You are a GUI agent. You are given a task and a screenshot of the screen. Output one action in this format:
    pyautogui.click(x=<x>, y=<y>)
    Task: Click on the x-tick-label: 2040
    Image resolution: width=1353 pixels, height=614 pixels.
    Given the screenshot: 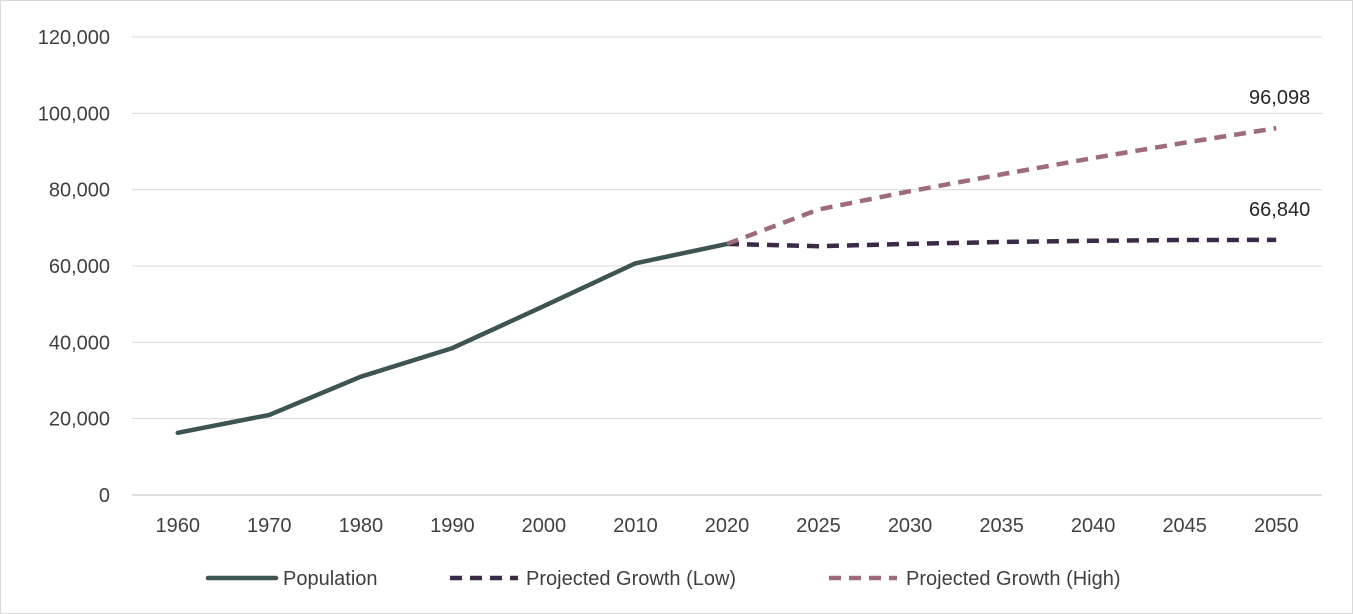 What is the action you would take?
    pyautogui.click(x=1093, y=526)
    